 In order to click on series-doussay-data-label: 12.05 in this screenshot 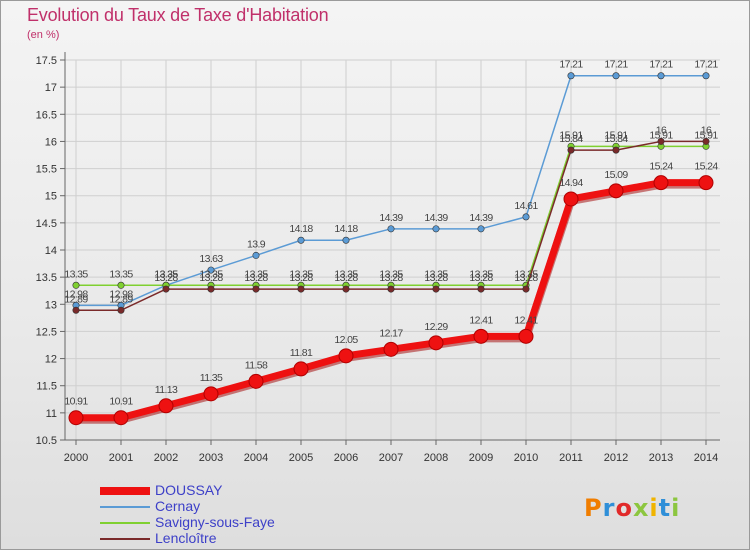, I will do `click(346, 340)`.